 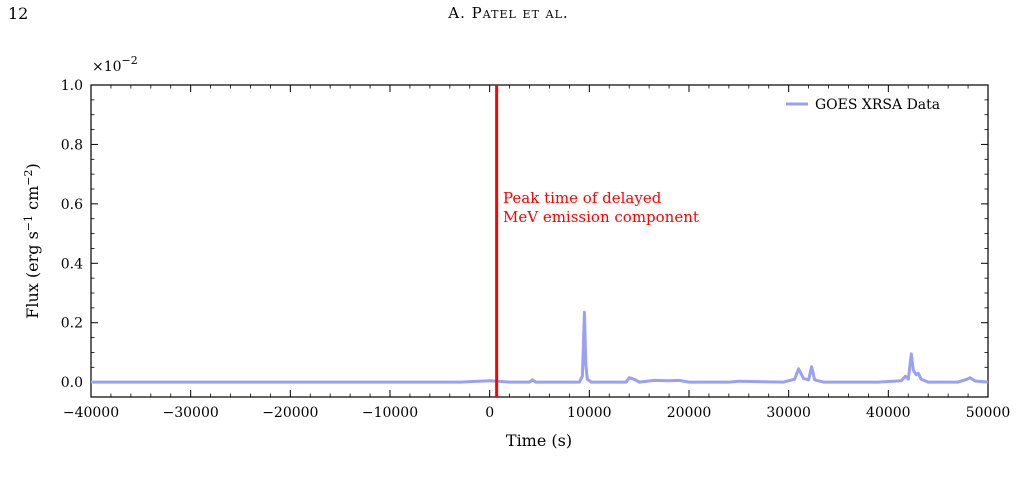 What do you see at coordinates (539, 440) in the screenshot?
I see `x-axis-label: Time (s)` at bounding box center [539, 440].